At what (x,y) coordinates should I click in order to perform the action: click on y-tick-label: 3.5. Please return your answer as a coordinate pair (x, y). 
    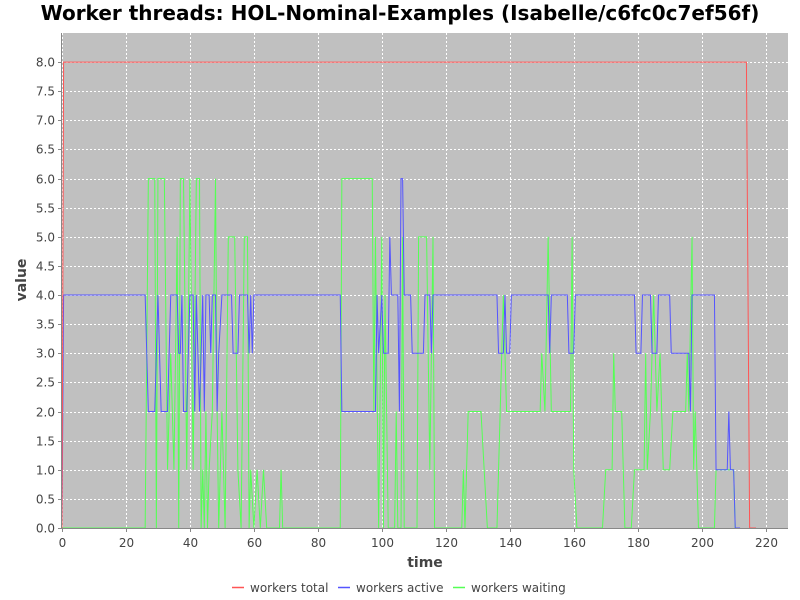
    Looking at the image, I should click on (45, 325).